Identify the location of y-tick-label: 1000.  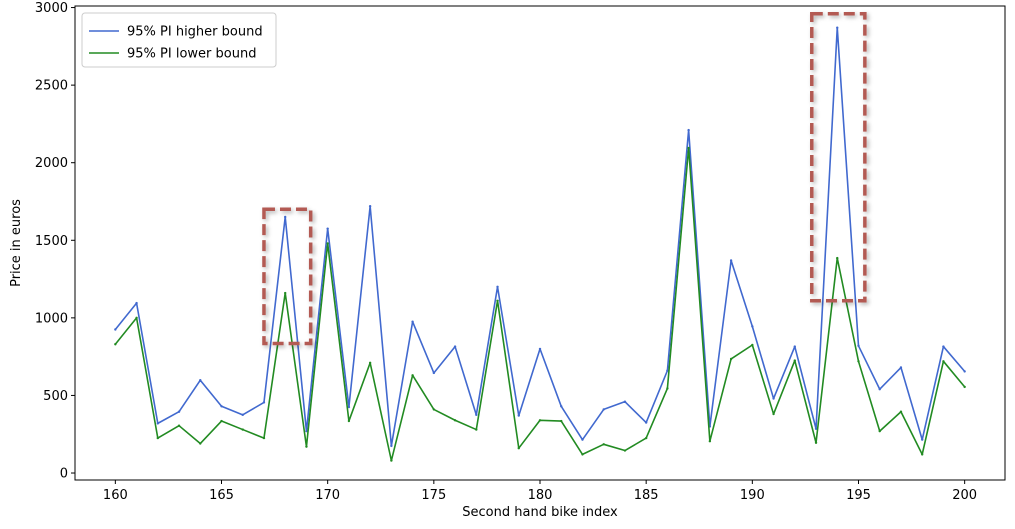
(51, 318).